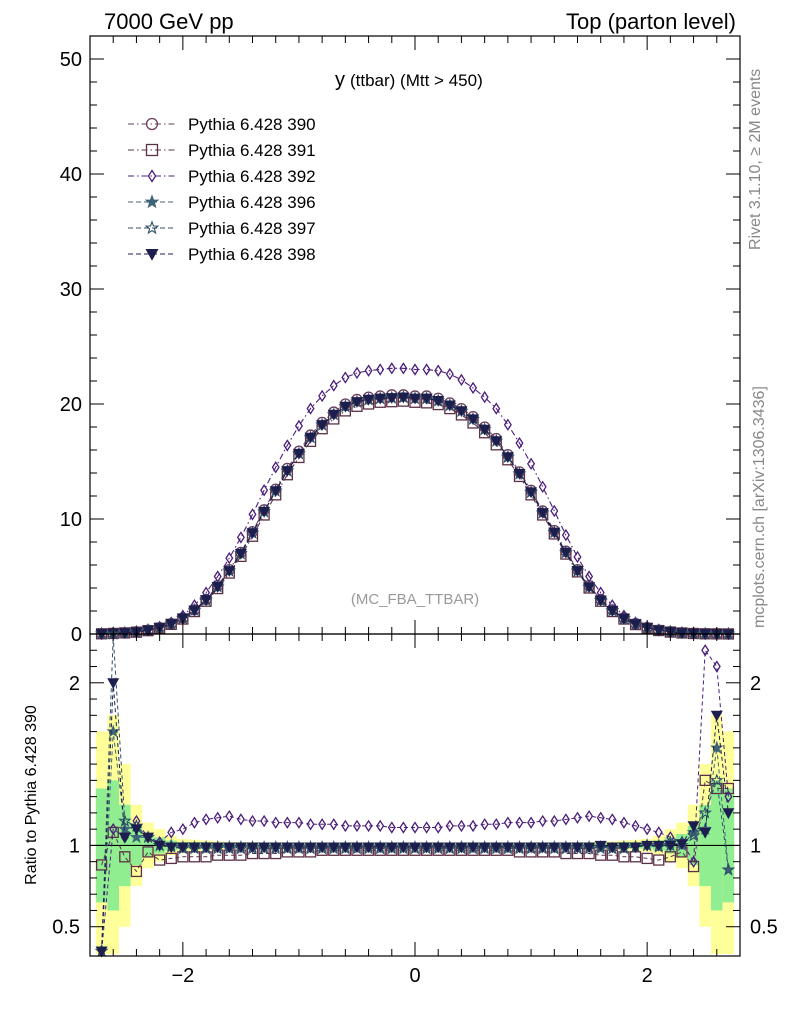 The width and height of the screenshot is (786, 1024). Describe the element at coordinates (415, 599) in the screenshot. I see `watermark-label: (MC_FBA_TTBAR)` at that location.